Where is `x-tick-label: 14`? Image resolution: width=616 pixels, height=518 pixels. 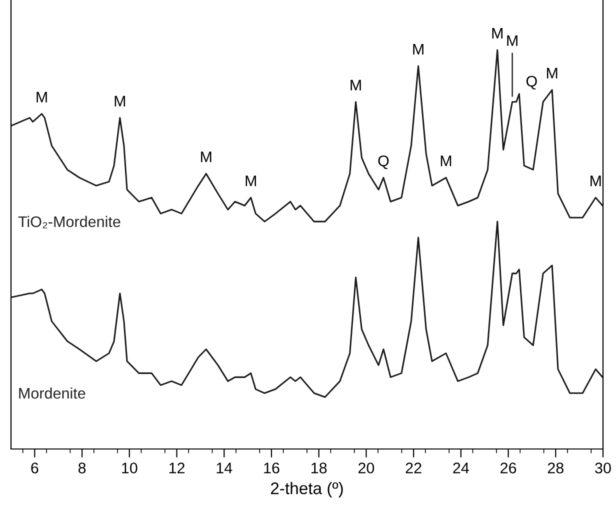
x-tick-label: 14 is located at coordinates (224, 468).